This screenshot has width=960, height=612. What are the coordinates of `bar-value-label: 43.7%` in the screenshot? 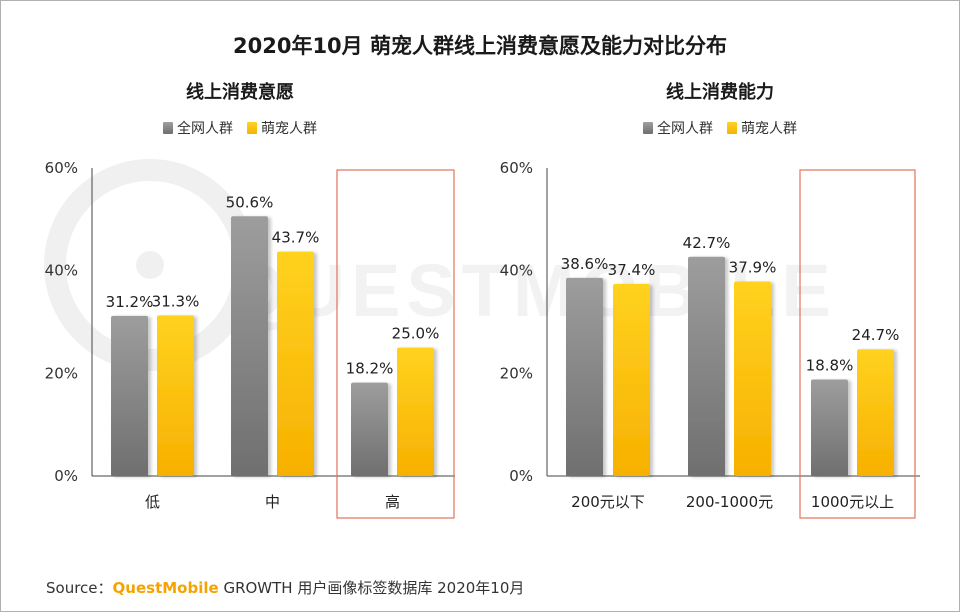 It's located at (296, 238).